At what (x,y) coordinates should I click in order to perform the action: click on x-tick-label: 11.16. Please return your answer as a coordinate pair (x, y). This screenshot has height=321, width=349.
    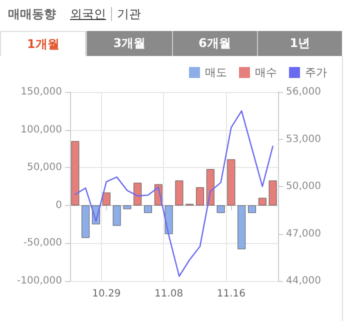
    Looking at the image, I should click on (231, 294).